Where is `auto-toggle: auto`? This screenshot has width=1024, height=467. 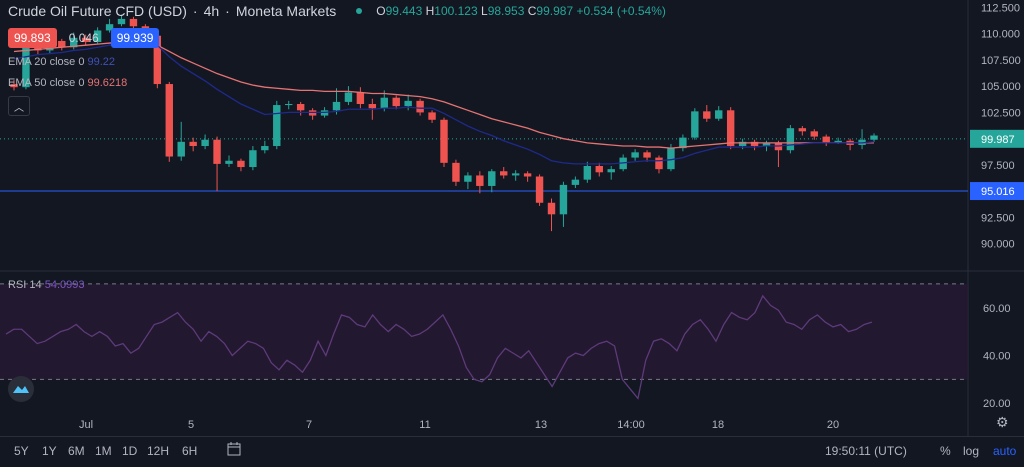 auto-toggle: auto is located at coordinates (1005, 451).